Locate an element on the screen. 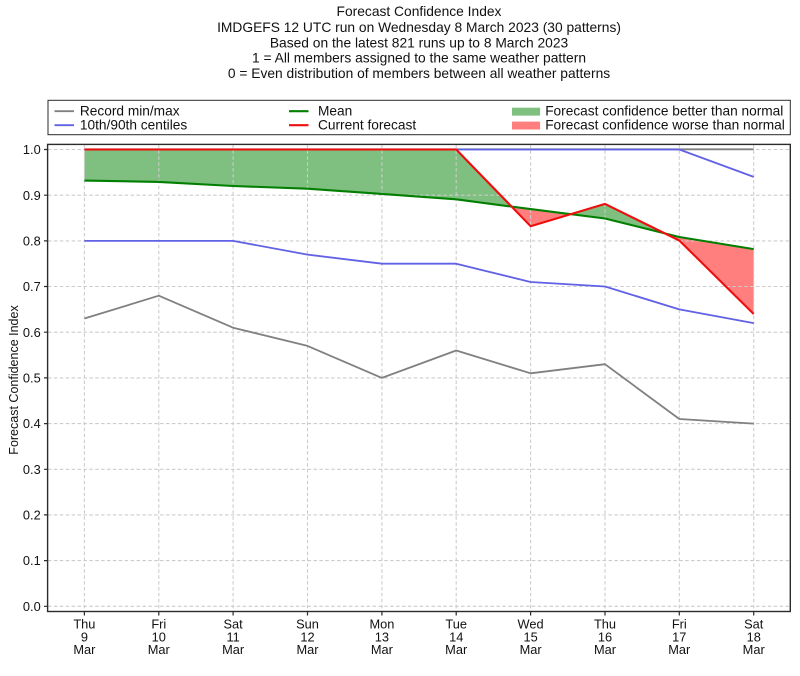  svg-text: 0.8 is located at coordinates (32, 241).